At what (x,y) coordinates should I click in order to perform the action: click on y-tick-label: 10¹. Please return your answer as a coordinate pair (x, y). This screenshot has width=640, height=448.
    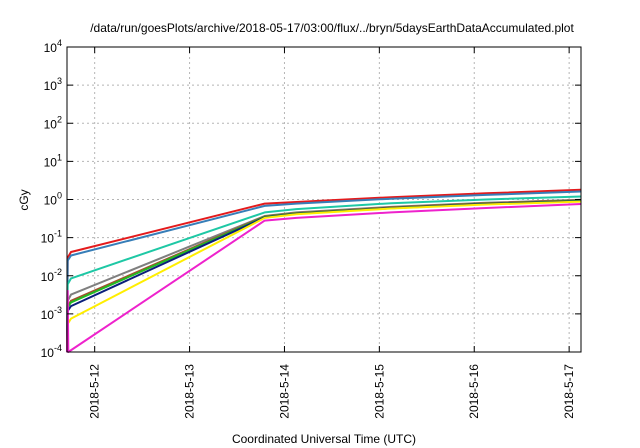
    Looking at the image, I should click on (53, 160).